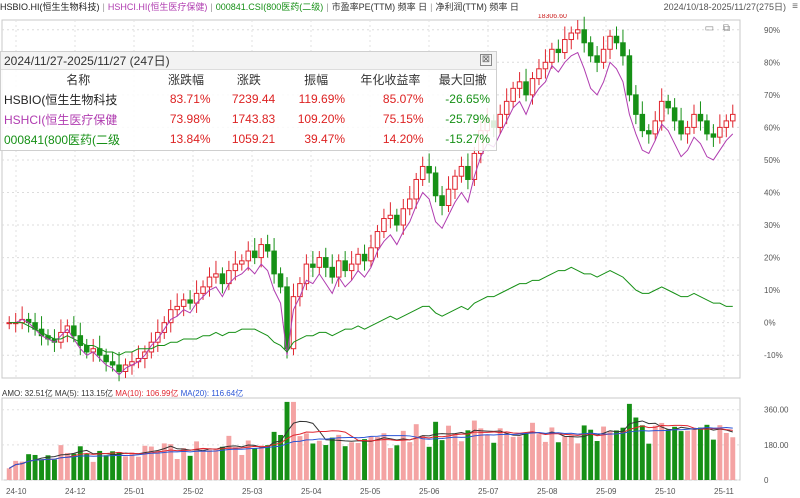 Image resolution: width=800 pixels, height=498 pixels. What do you see at coordinates (61, 119) in the screenshot?
I see `row-name: HSHCI(恒生医疗保健` at bounding box center [61, 119].